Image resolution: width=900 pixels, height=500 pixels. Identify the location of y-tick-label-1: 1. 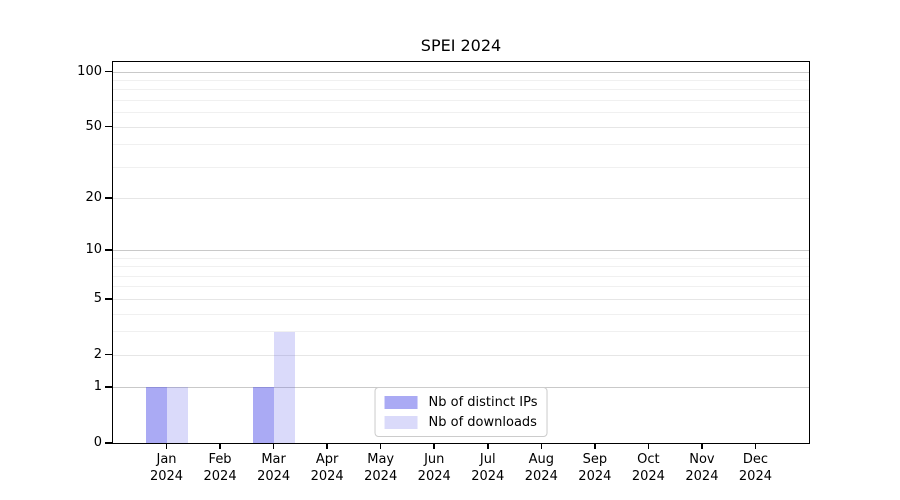
(97, 387).